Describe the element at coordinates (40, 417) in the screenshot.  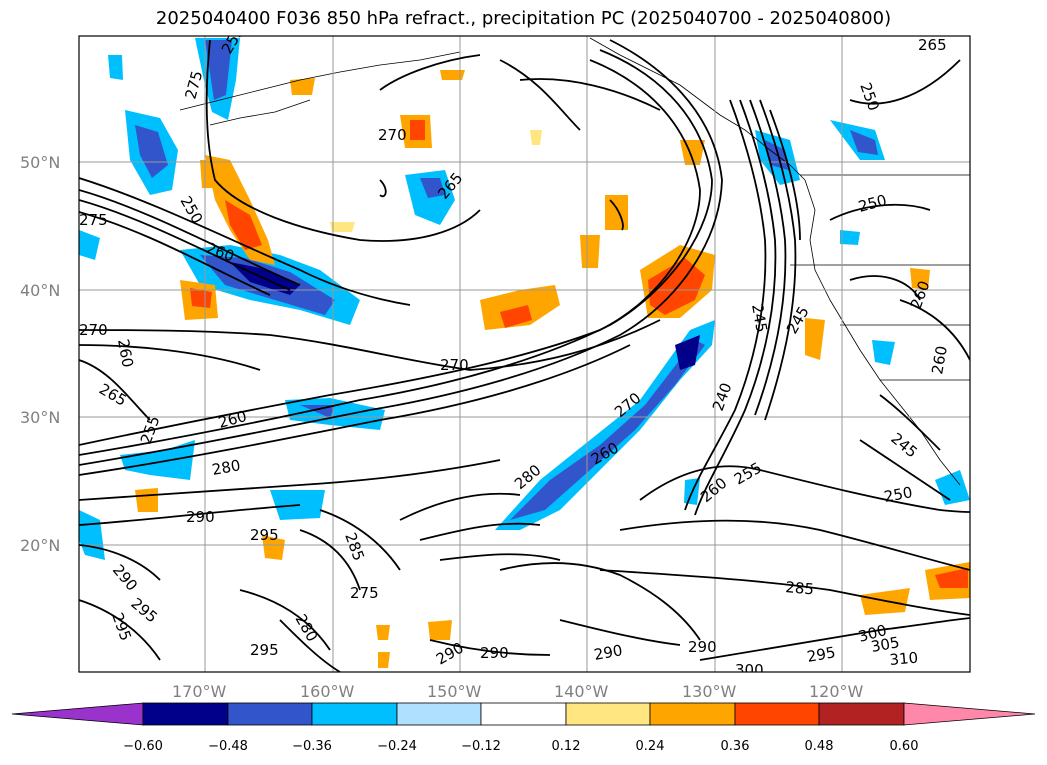
I see `lat-label-30n: 30°N` at that location.